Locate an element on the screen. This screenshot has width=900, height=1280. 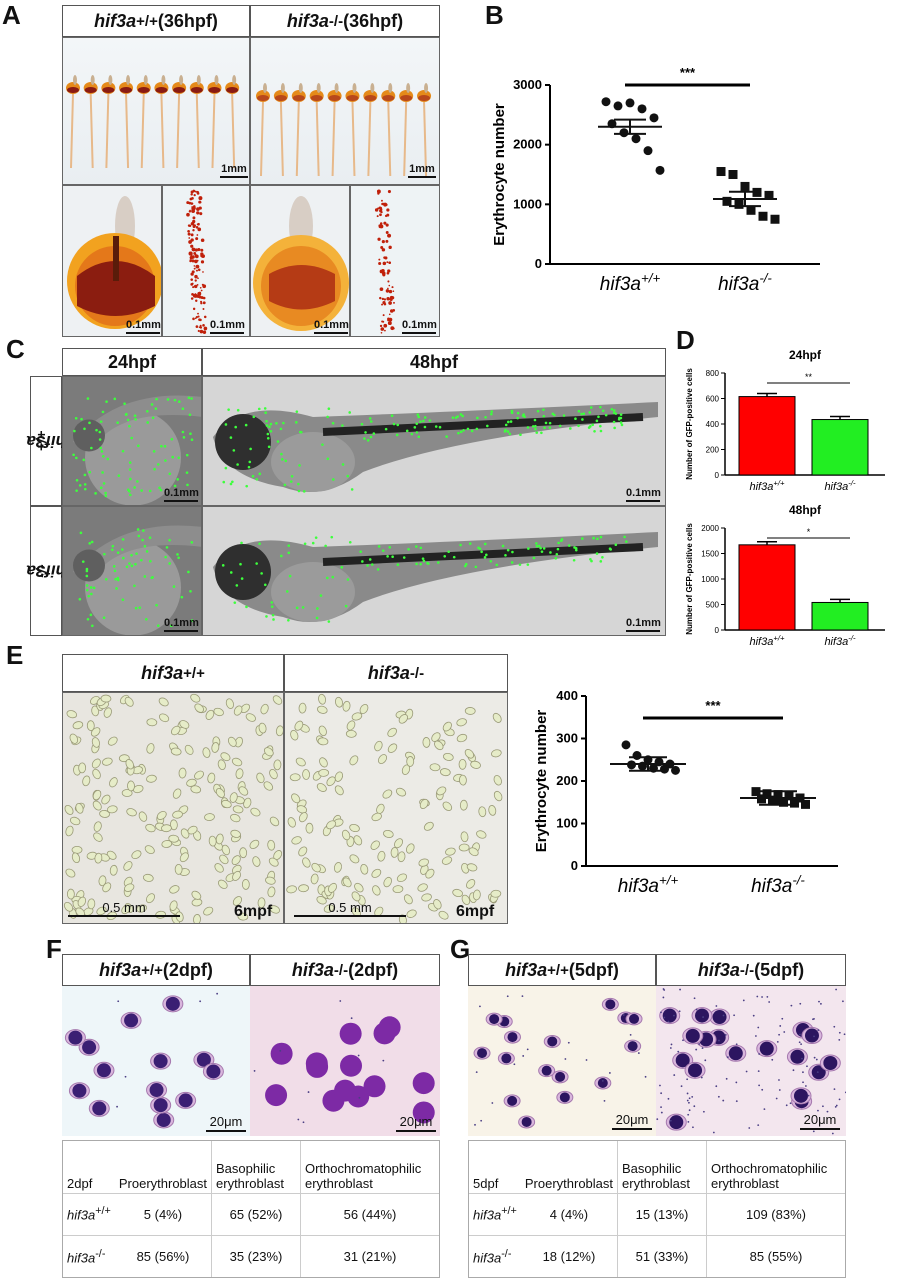
table-cell: 56 (44%) is located at coordinates (369, 1213).